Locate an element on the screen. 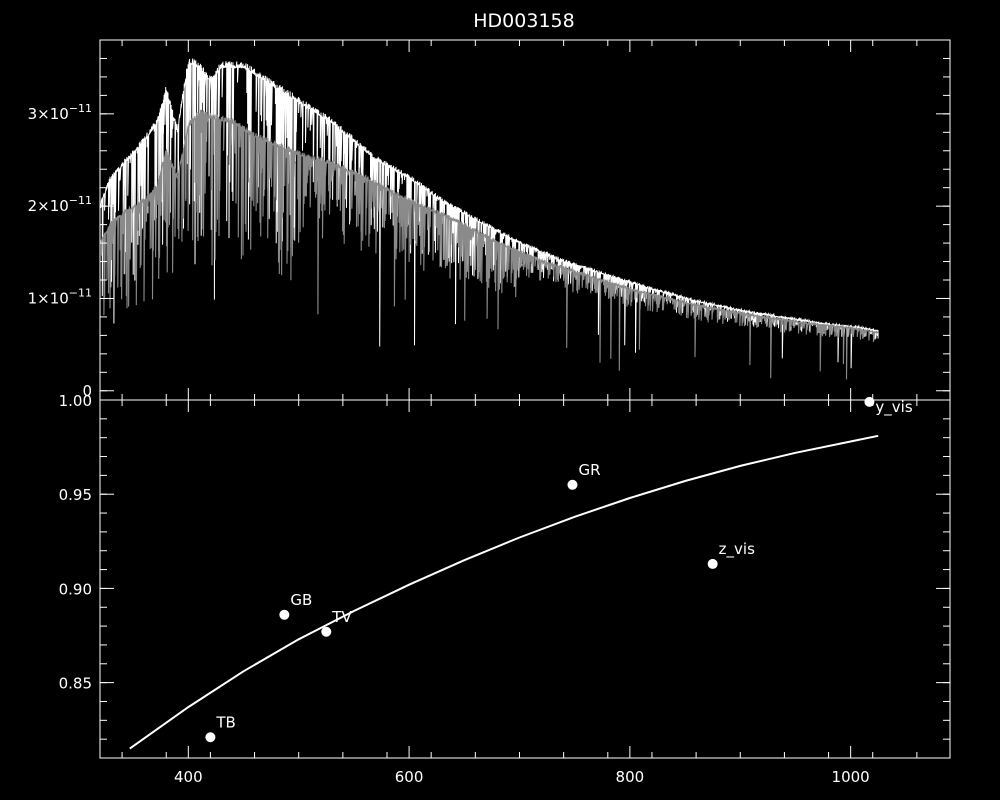 Image resolution: width=1000 pixels, height=800 pixels. ratio-point-gr is located at coordinates (572, 484).